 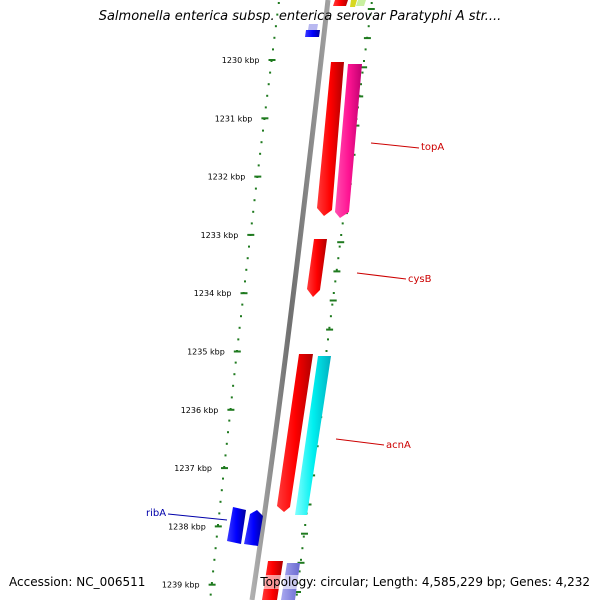 What do you see at coordinates (227, 177) in the screenshot?
I see `scale-label-1232: 1232 kbp` at bounding box center [227, 177].